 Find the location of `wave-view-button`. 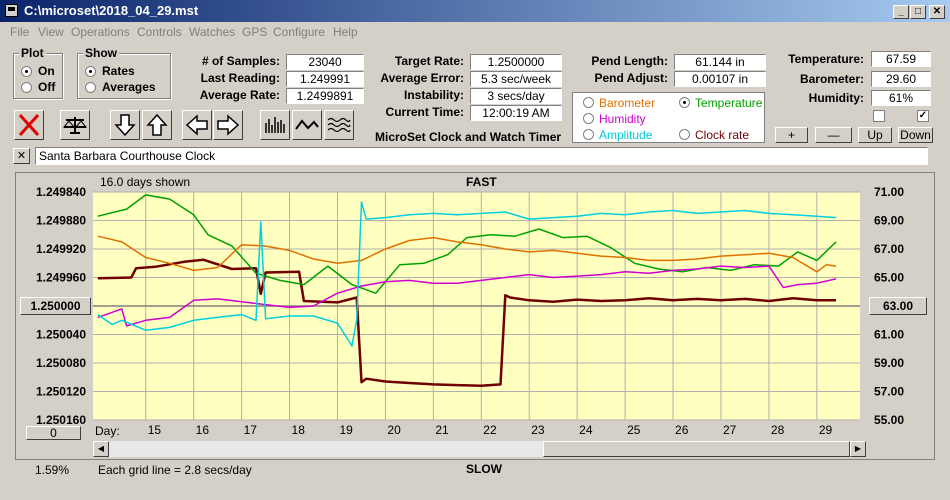

wave-view-button is located at coordinates (339, 125).